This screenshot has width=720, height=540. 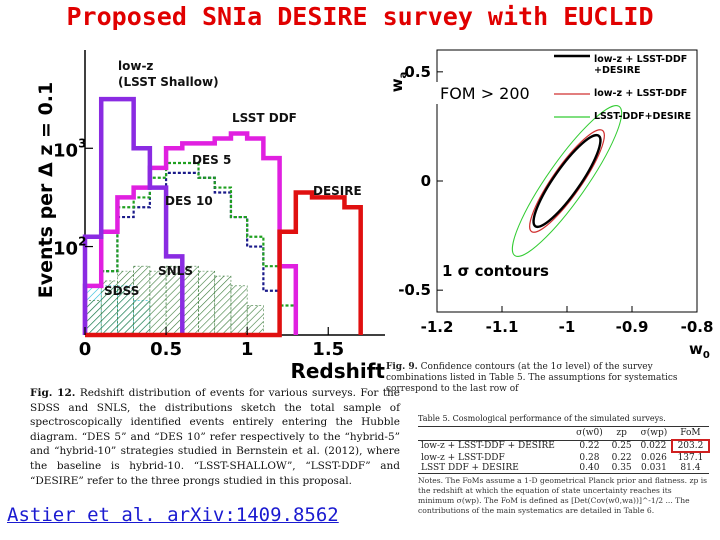 I want to click on x-tick-label: 1.5, so click(x=328, y=349).